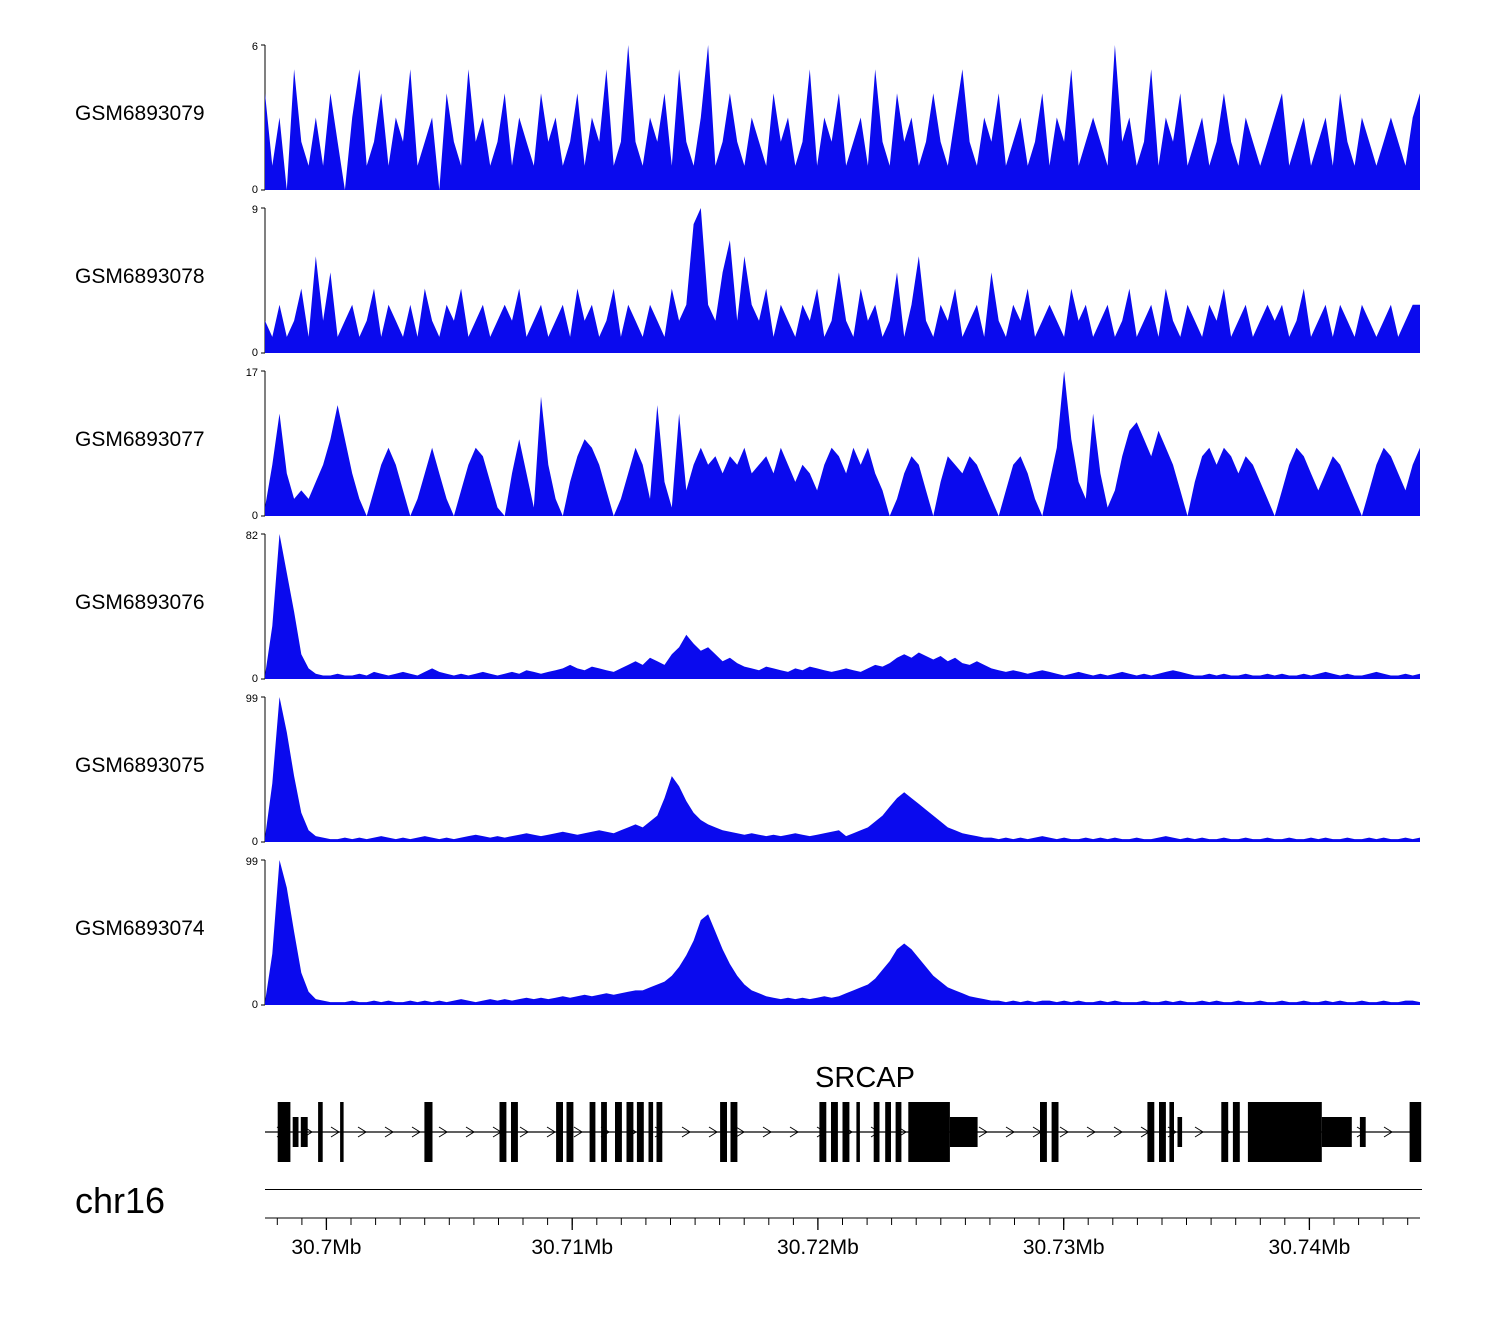  What do you see at coordinates (140, 765) in the screenshot?
I see `track-sample-label: GSM6893075` at bounding box center [140, 765].